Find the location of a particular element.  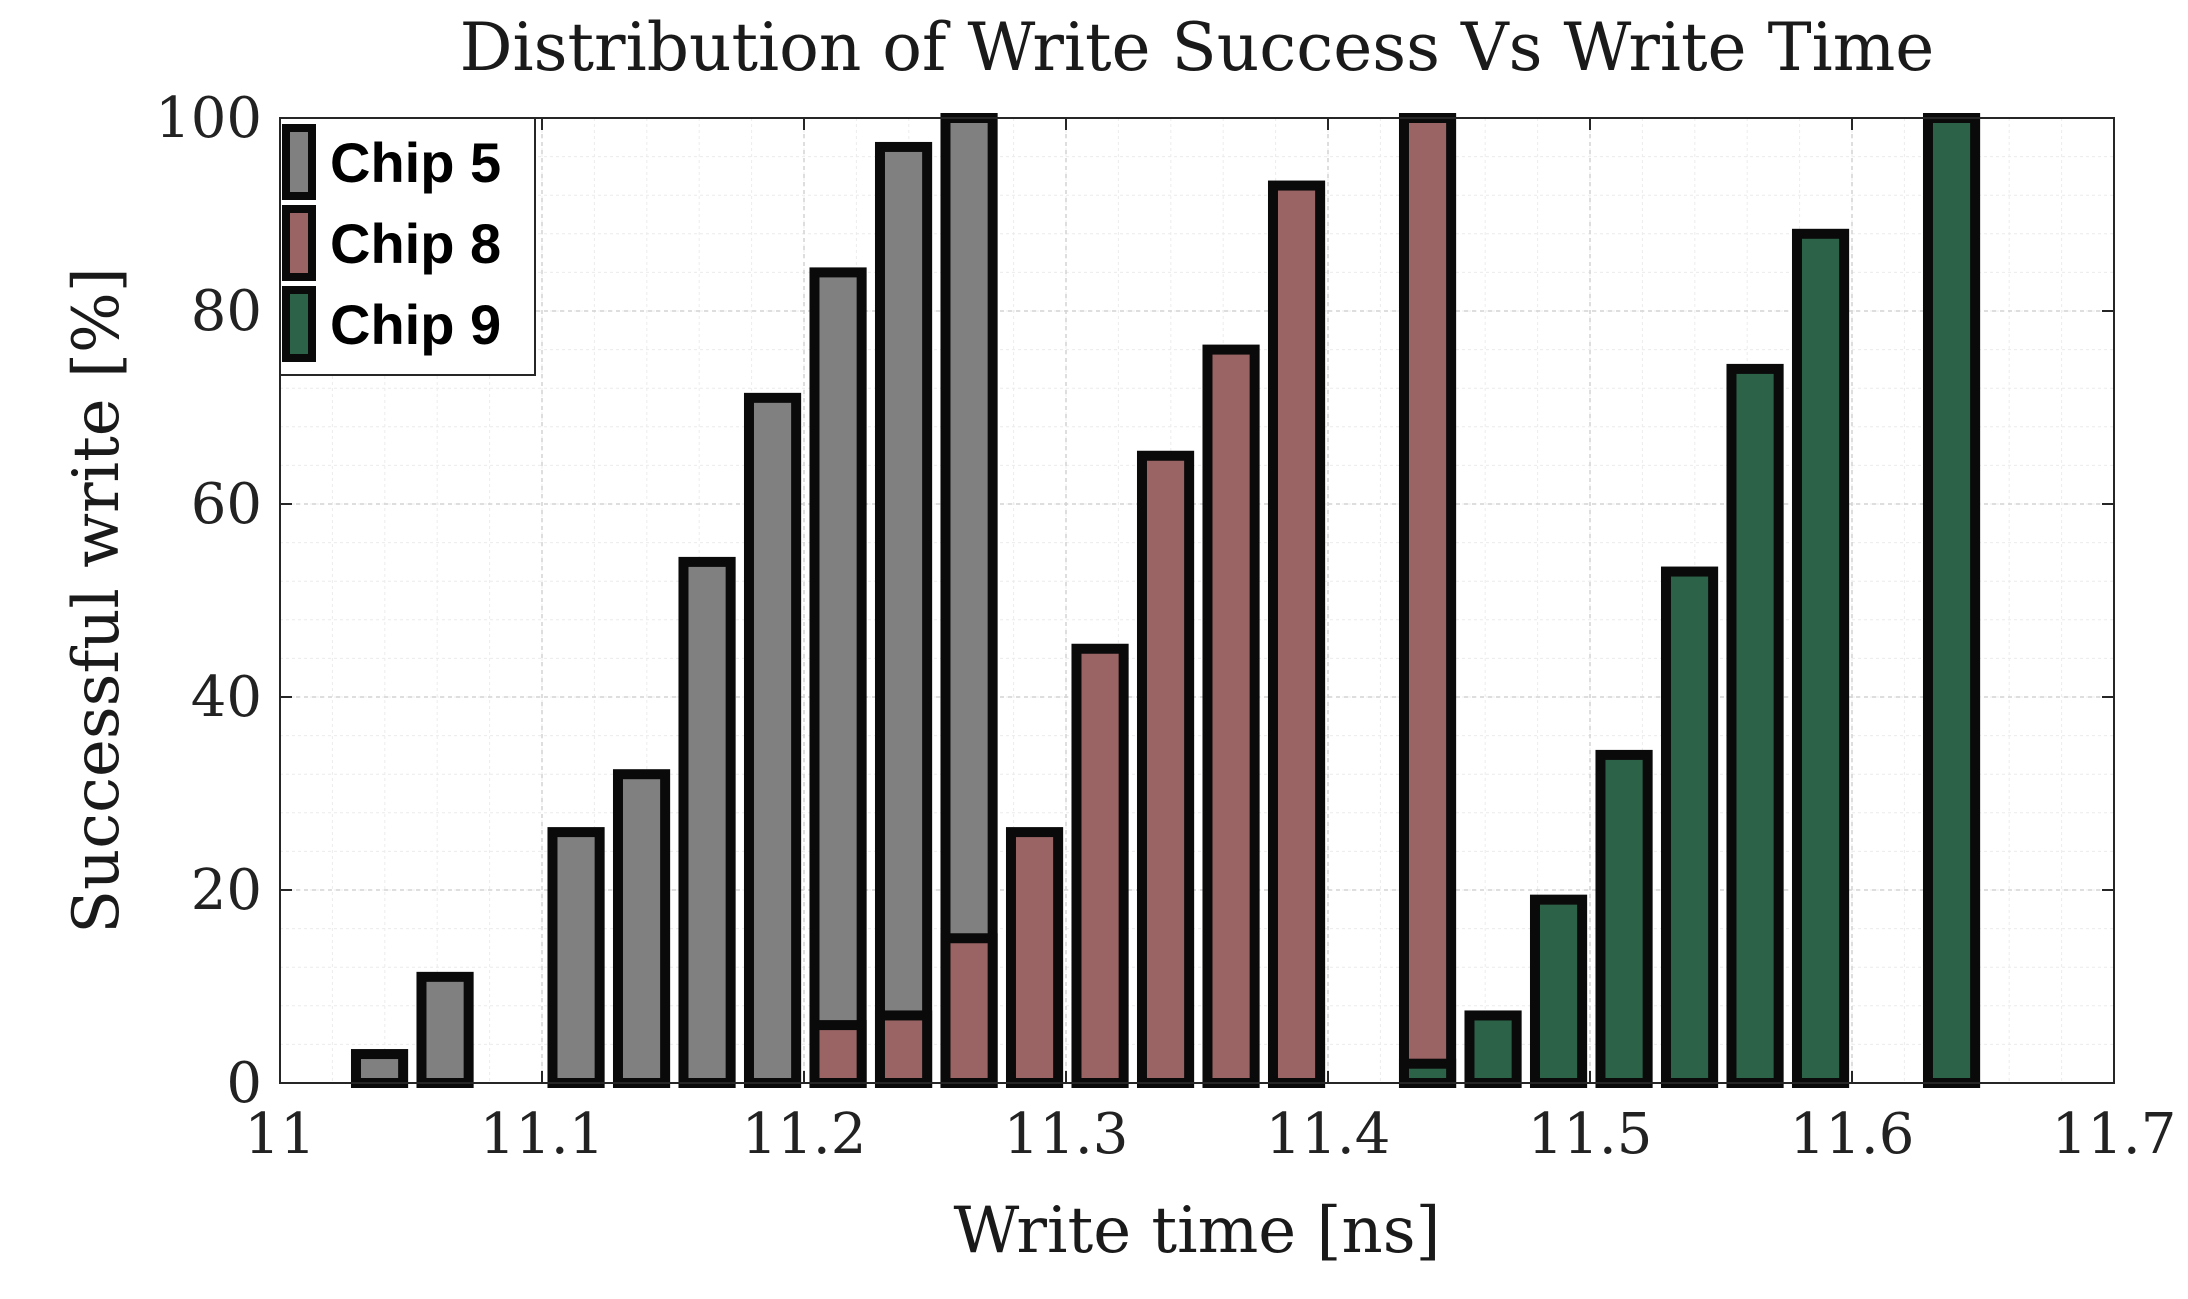

x-tick-label: 11.4 is located at coordinates (1328, 1134).